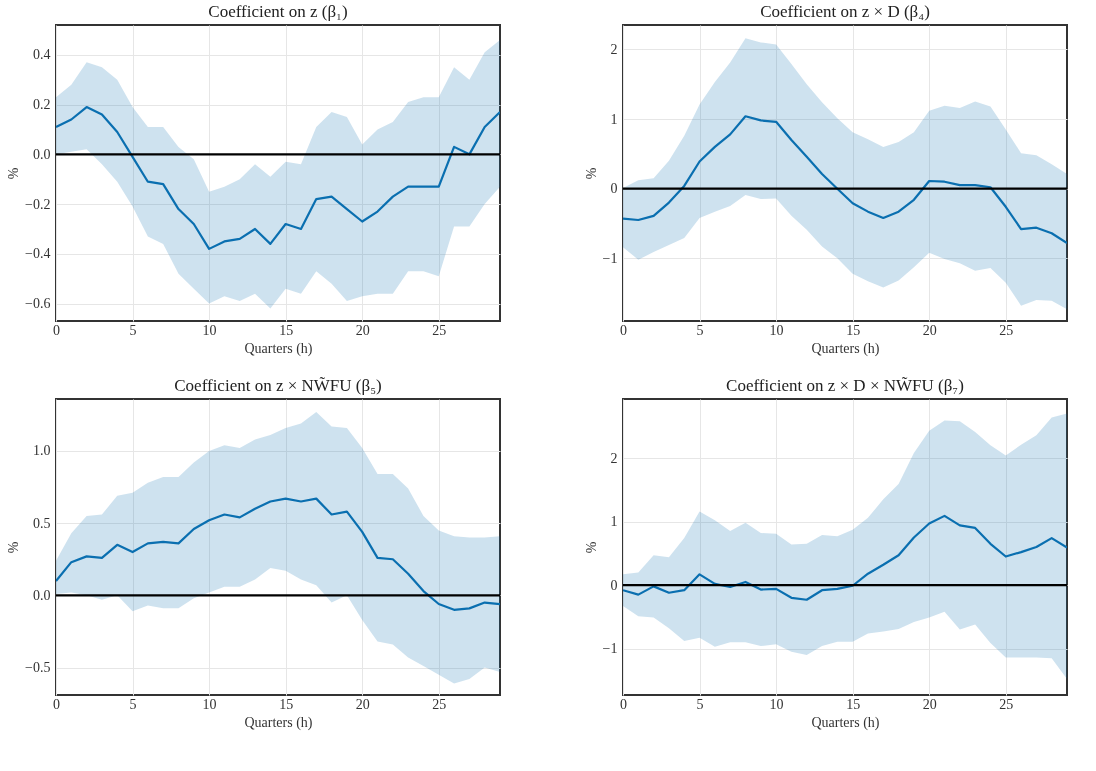 This screenshot has height=771, width=1096. What do you see at coordinates (38, 304) in the screenshot?
I see `y-tick-label: −0.6` at bounding box center [38, 304].